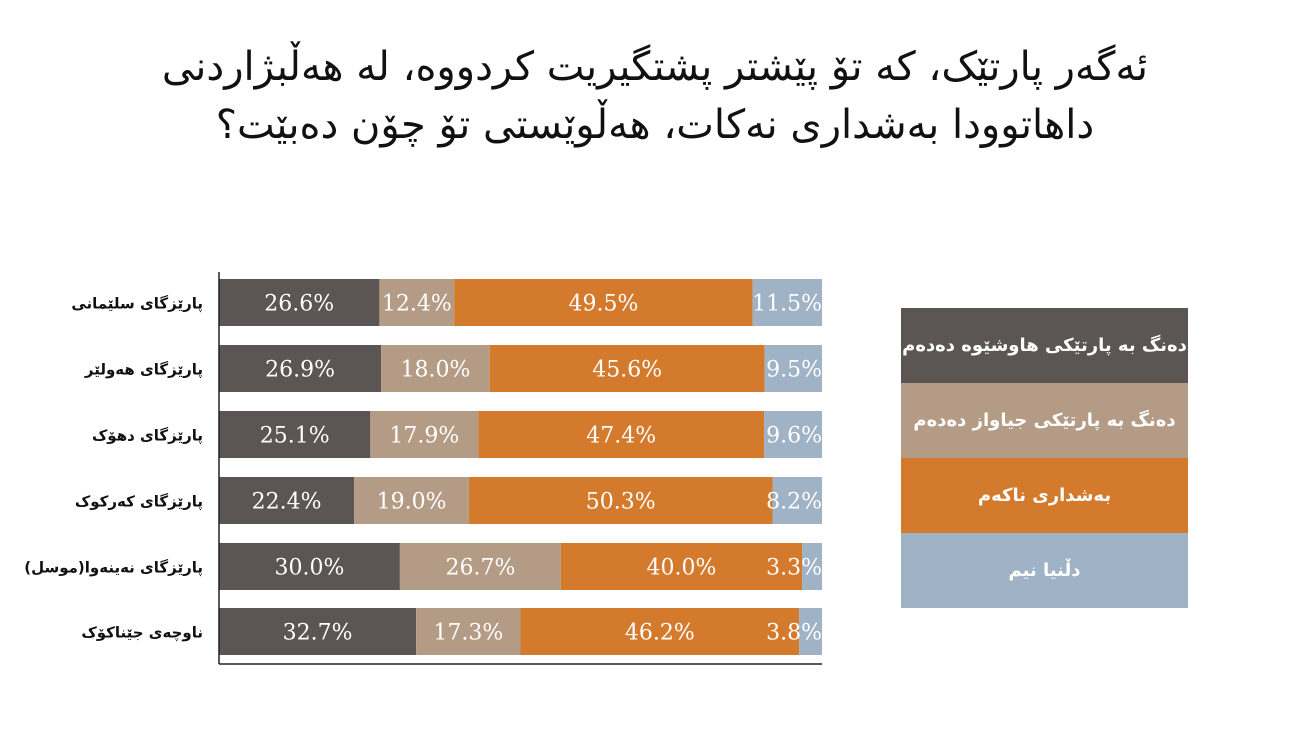  I want to click on category-label: ناوچەی جێناکۆک, so click(142, 633).